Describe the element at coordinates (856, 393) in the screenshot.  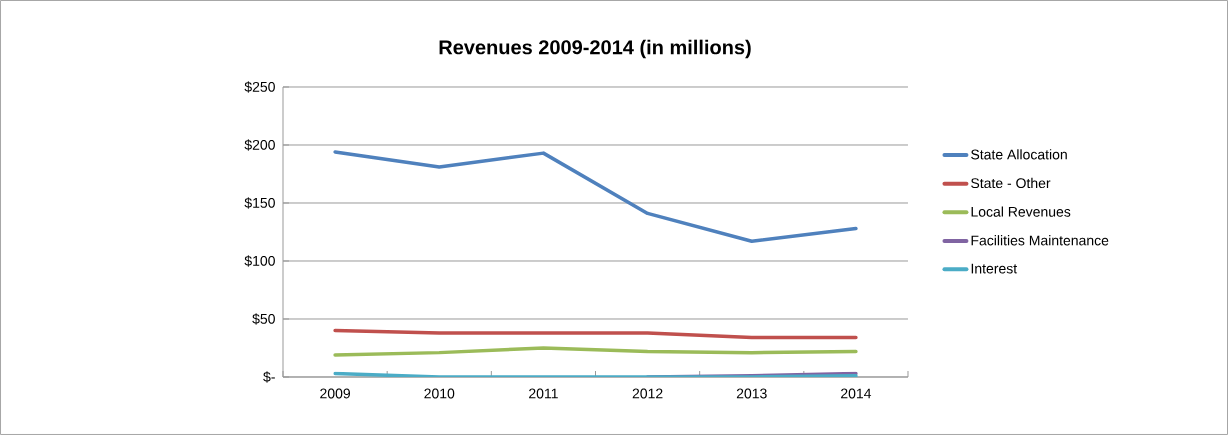
I see `x-tick-label: 2014` at that location.